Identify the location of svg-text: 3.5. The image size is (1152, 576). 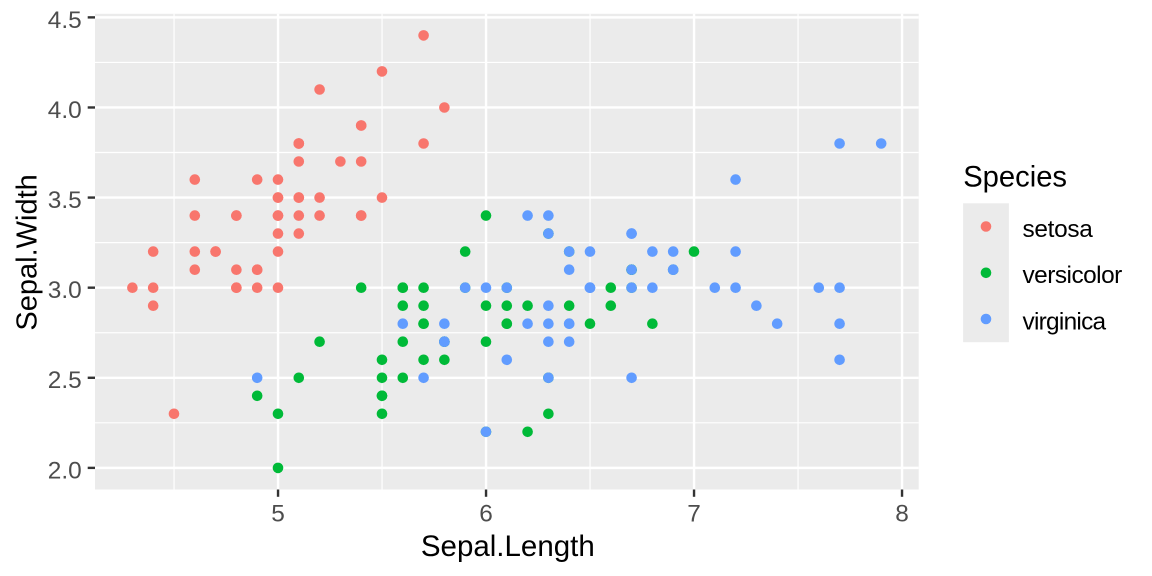
(65, 200).